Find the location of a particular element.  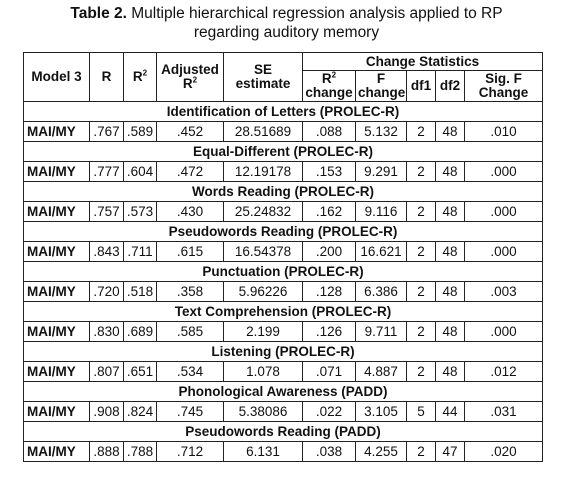

section-header-row: Identification of Letters (PROLEC-R) is located at coordinates (283, 111).